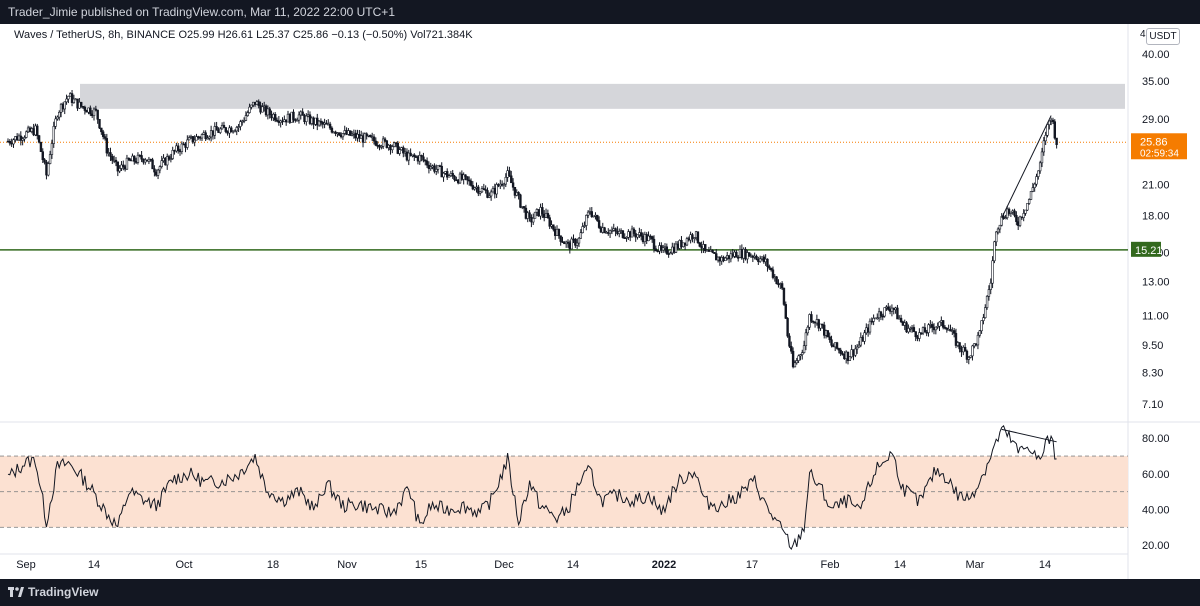 Image resolution: width=1200 pixels, height=606 pixels. Describe the element at coordinates (94, 565) in the screenshot. I see `time-axis-tick: 14` at that location.